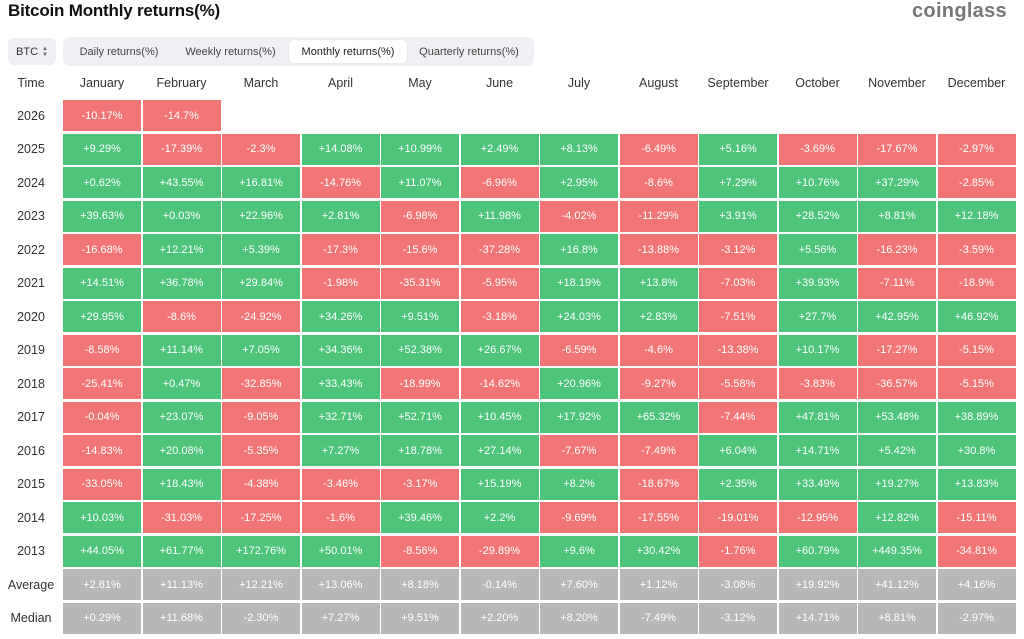 The width and height of the screenshot is (1024, 639). Describe the element at coordinates (976, 83) in the screenshot. I see `month-header: December` at that location.